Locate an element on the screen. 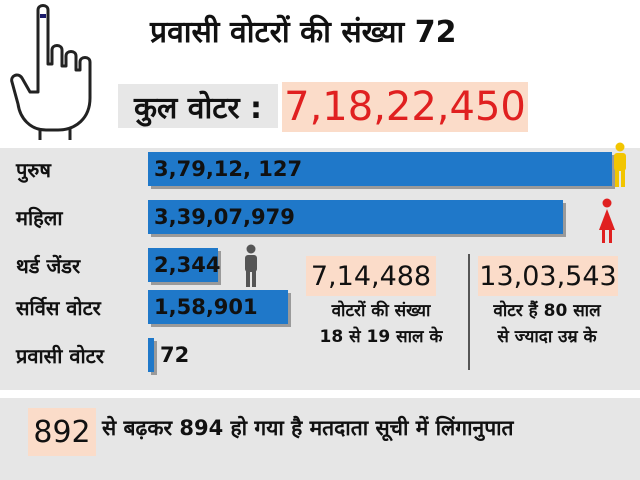 The height and width of the screenshot is (480, 640). bar-value-label: 72 is located at coordinates (175, 355).